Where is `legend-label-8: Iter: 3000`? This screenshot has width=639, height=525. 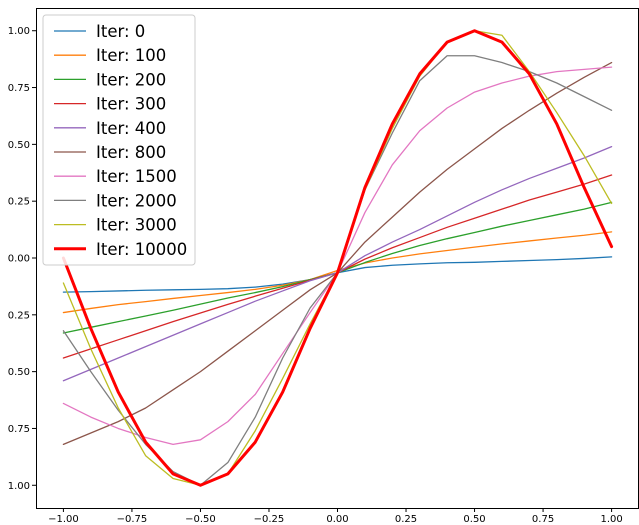
legend-label-8: Iter: 3000 is located at coordinates (136, 225).